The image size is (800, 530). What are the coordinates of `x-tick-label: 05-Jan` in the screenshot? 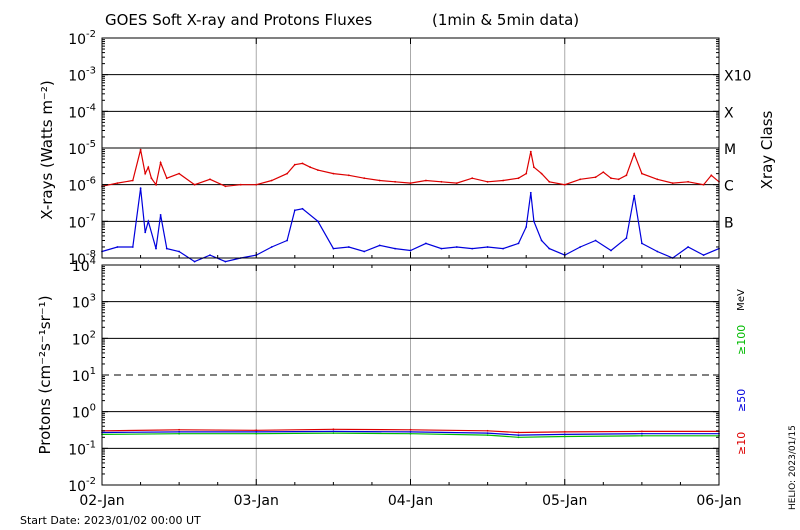 It's located at (564, 501).